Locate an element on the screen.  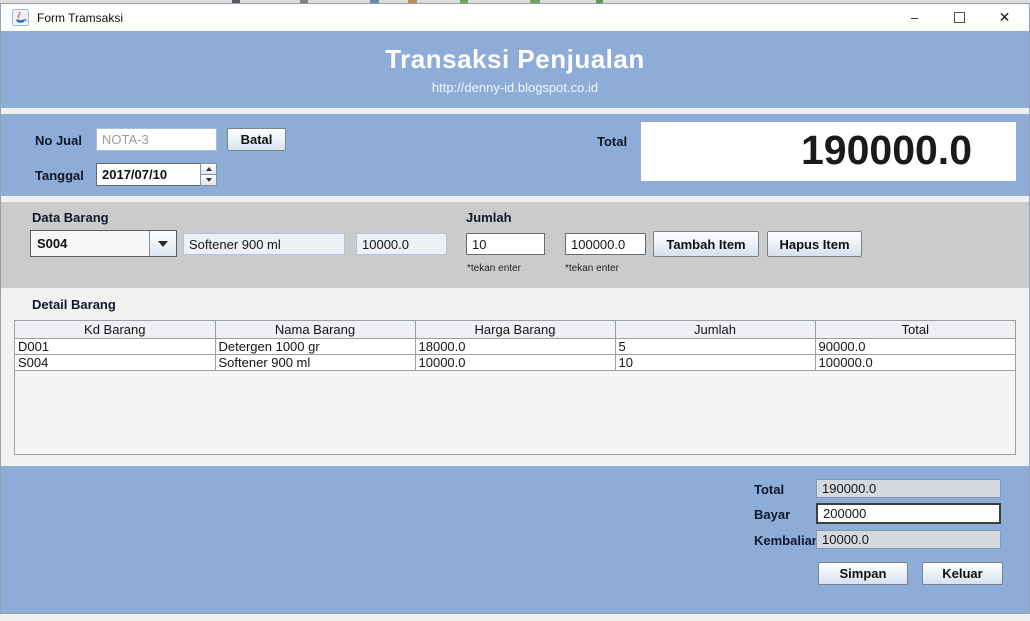
harga-barang-field: 10000.0 is located at coordinates (401, 244).